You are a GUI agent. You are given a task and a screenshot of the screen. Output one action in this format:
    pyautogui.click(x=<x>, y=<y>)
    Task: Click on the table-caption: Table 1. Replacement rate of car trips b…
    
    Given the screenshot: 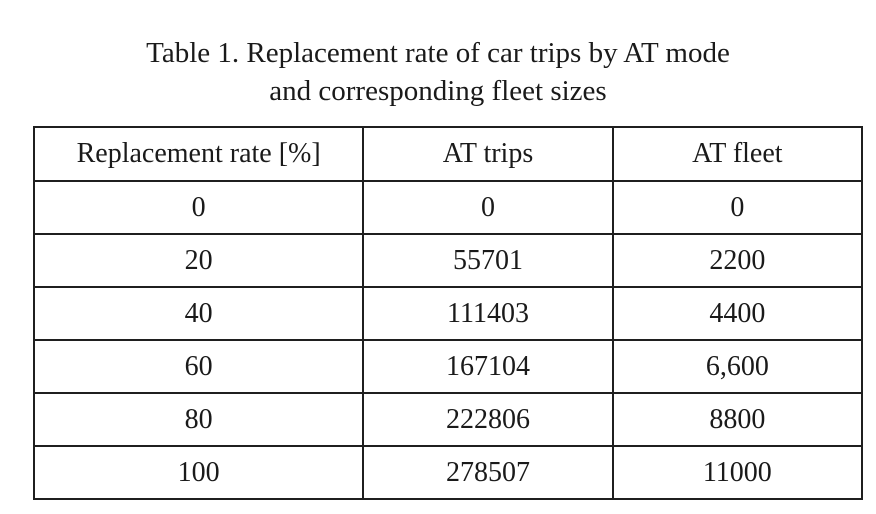 What is the action you would take?
    pyautogui.click(x=438, y=72)
    